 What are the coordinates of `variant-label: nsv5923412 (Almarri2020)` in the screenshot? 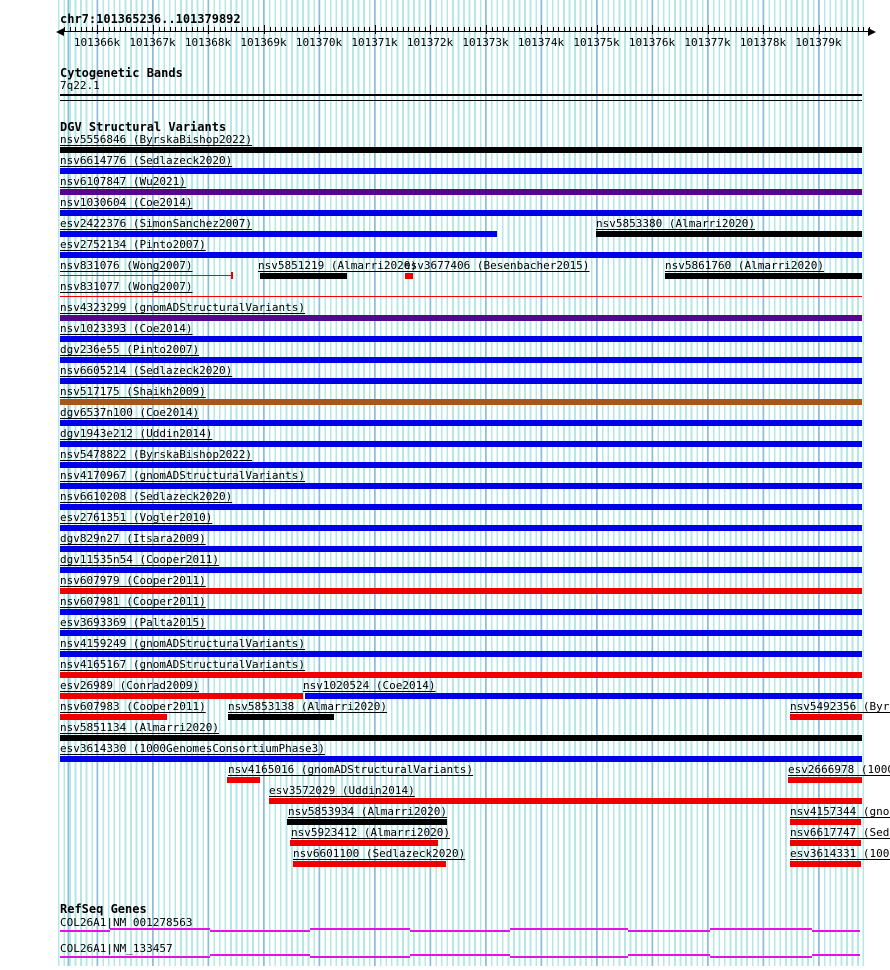 It's located at (370, 832).